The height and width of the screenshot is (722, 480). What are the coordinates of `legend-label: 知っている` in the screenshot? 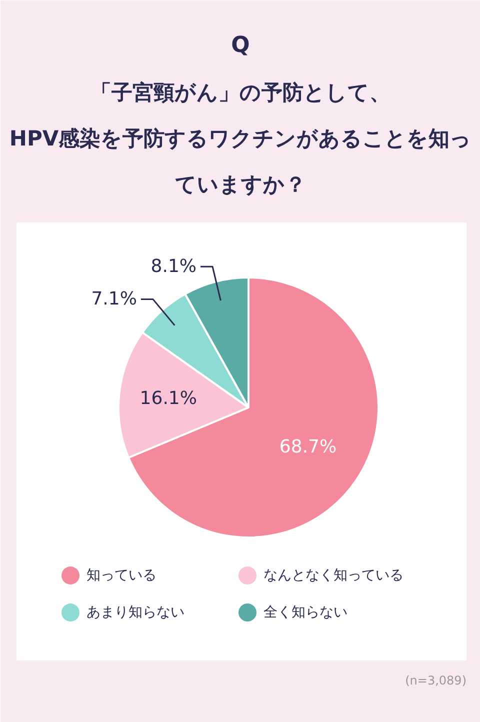 It's located at (121, 576).